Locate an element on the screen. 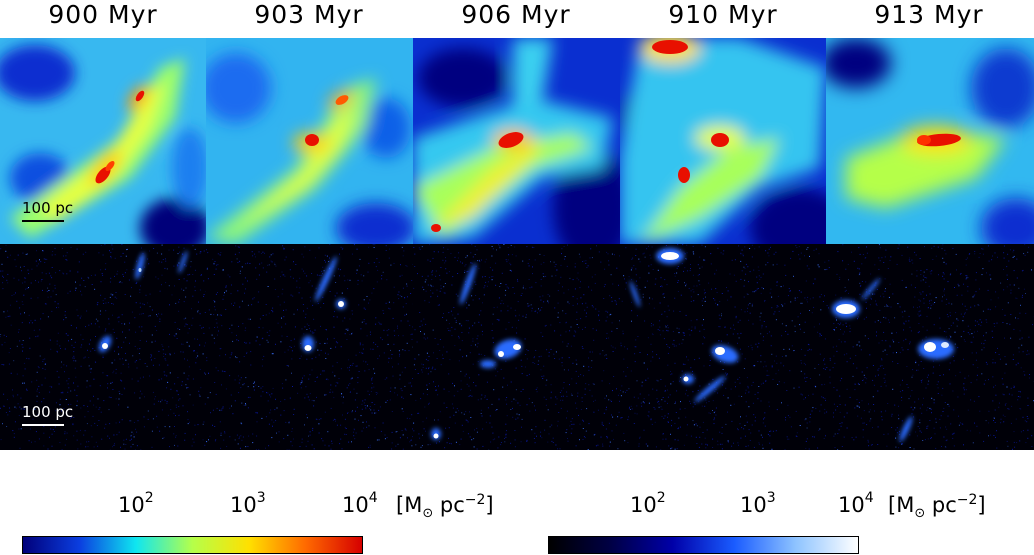  time-label-906: 906 Myr is located at coordinates (516, 14).